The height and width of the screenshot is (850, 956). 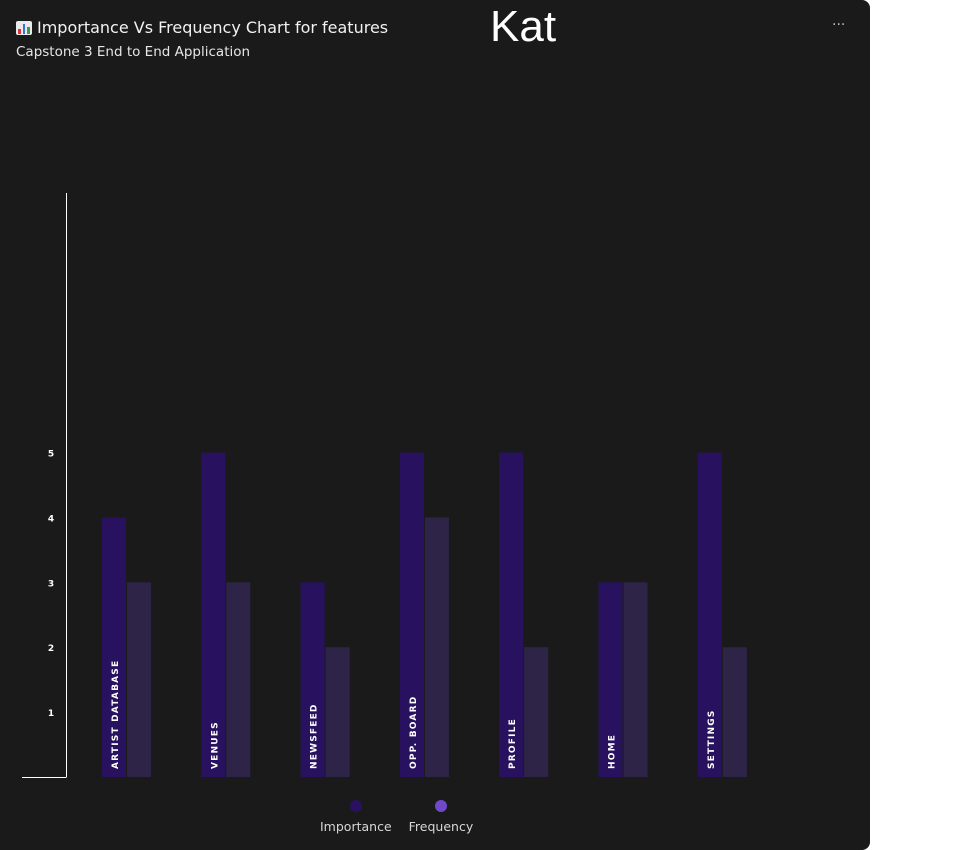 I want to click on bar-chart-emoji-icon, so click(x=24, y=27).